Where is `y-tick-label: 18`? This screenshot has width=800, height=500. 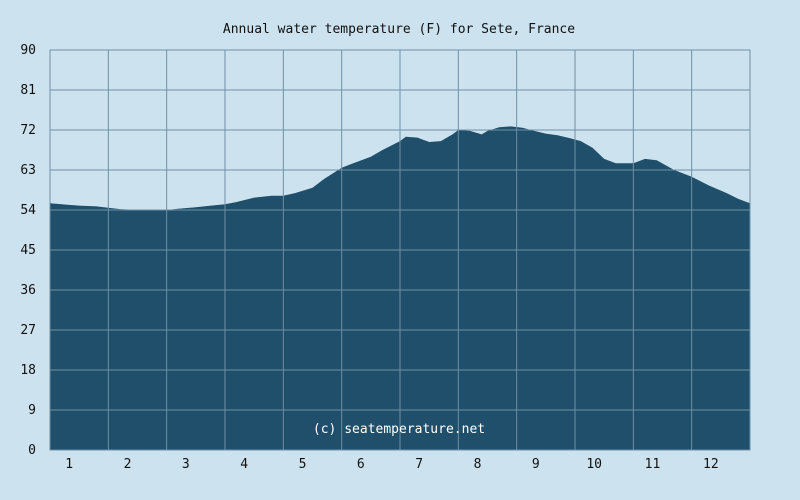
y-tick-label: 18 is located at coordinates (28, 370).